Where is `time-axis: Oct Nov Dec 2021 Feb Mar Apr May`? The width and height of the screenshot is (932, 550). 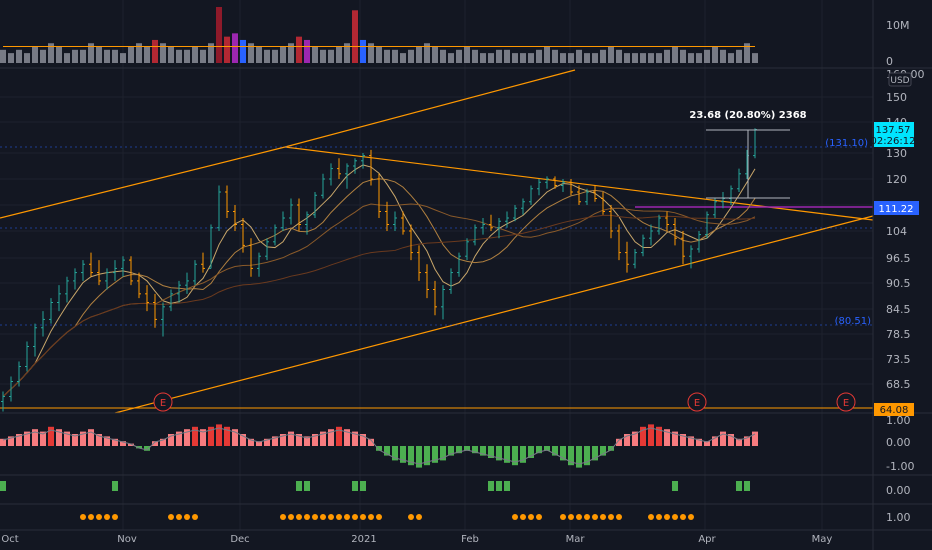 time-axis: Oct Nov Dec 2021 Feb Mar Apr May is located at coordinates (416, 539).